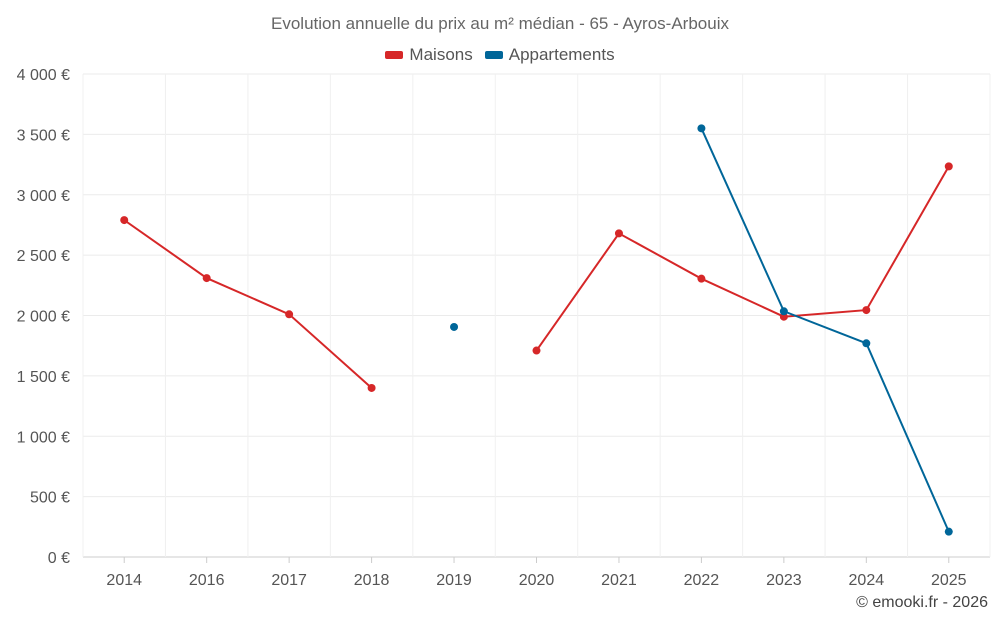  I want to click on y-tick-label: 3 500 €, so click(43, 135).